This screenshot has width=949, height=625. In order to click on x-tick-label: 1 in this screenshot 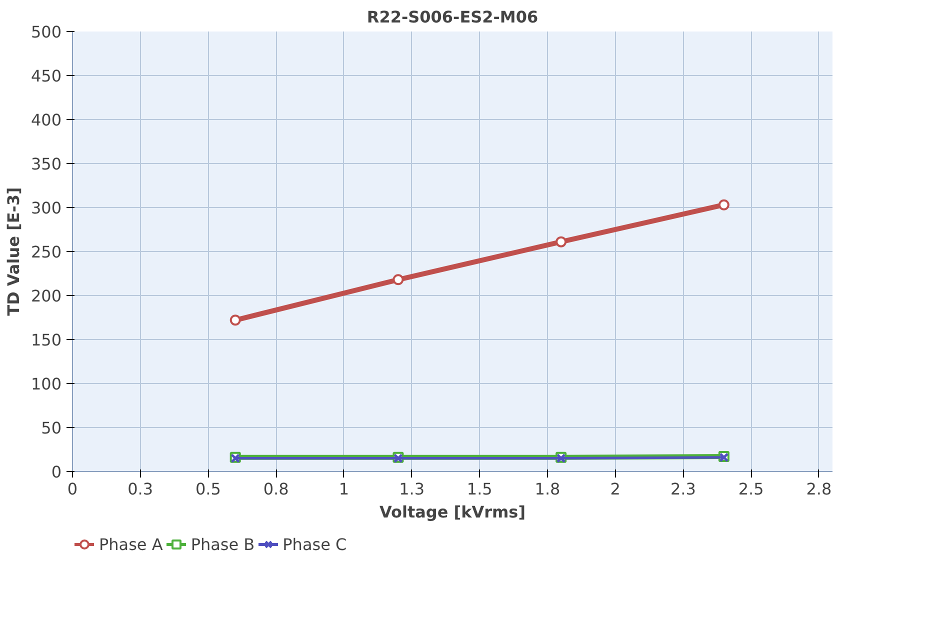, I will do `click(344, 489)`.